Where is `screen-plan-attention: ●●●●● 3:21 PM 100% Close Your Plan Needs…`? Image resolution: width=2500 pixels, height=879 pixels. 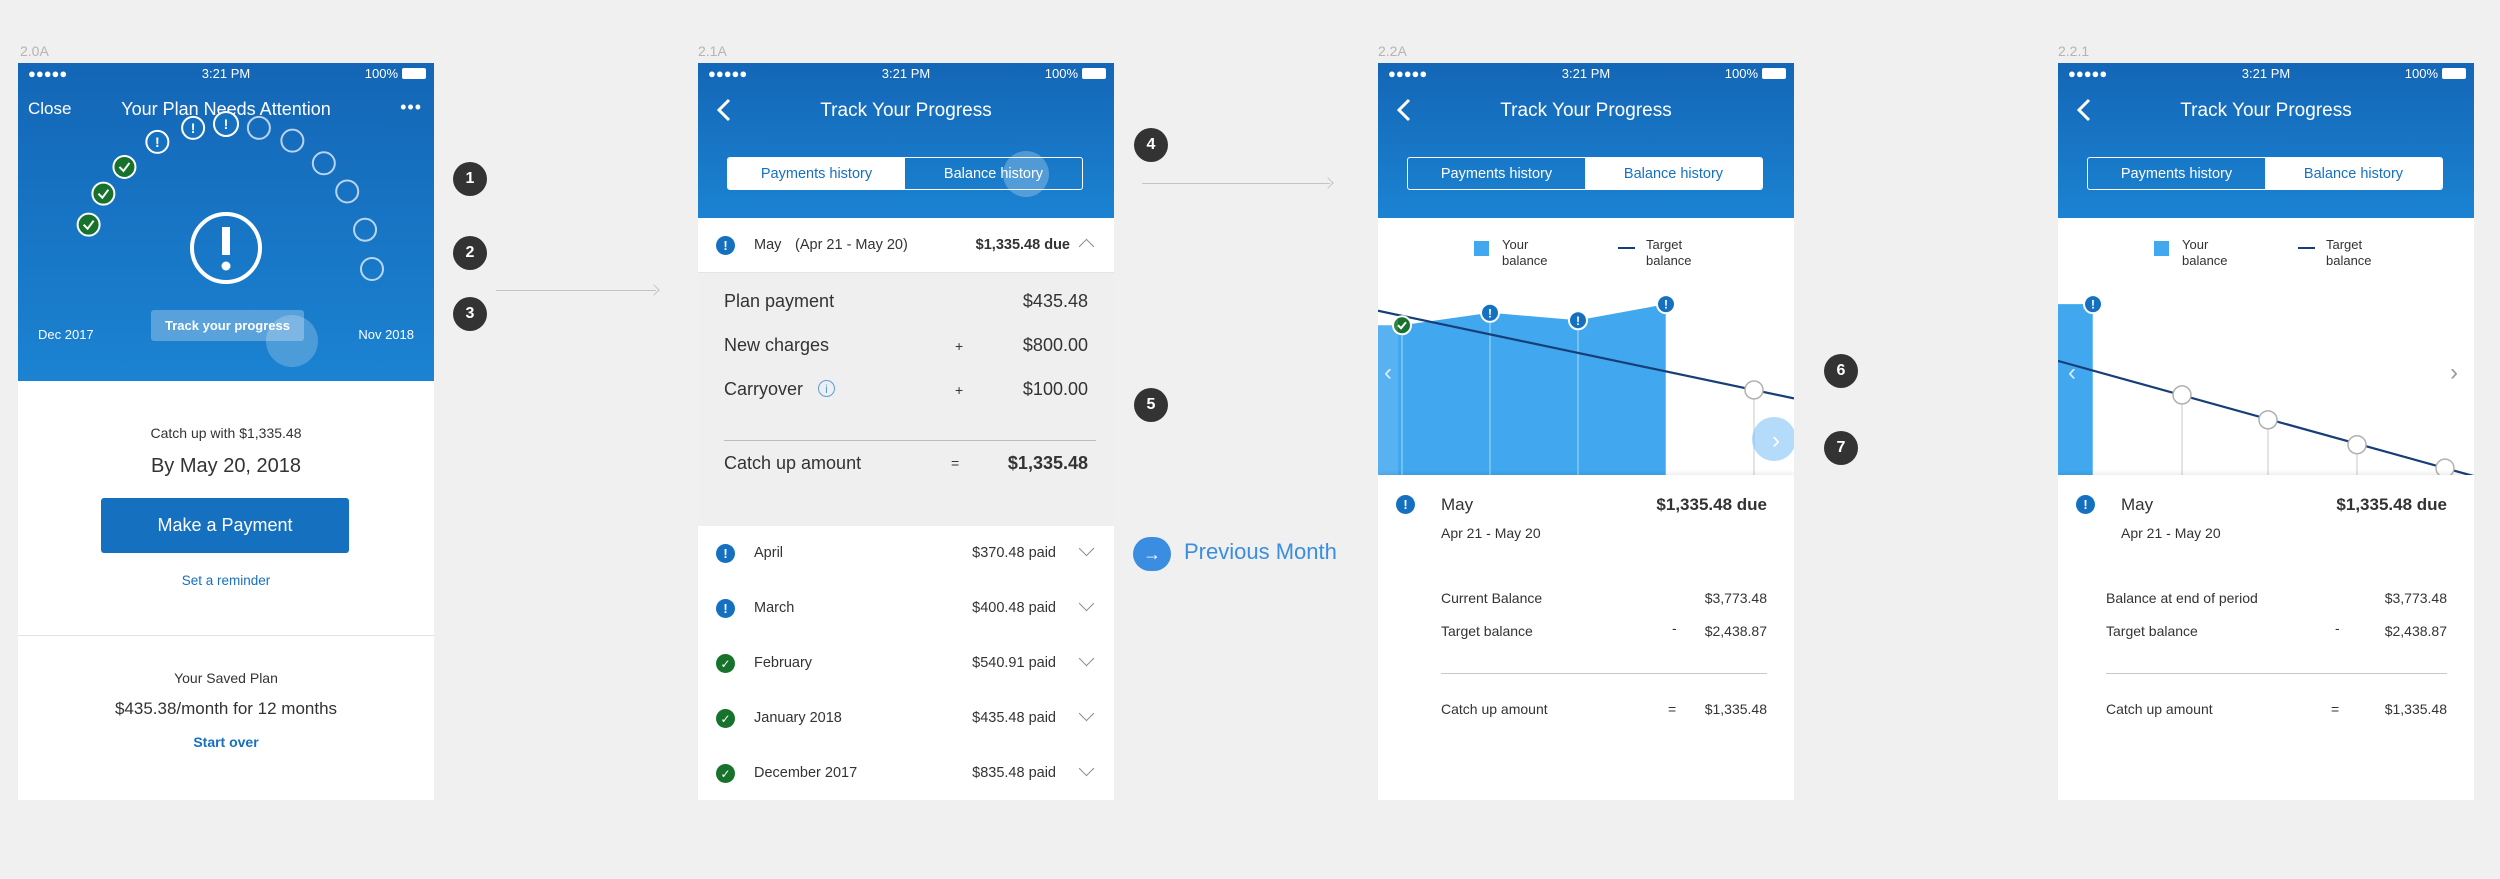
screen-plan-attention: ●●●●● 3:21 PM 100% Close Your Plan Needs… is located at coordinates (226, 431).